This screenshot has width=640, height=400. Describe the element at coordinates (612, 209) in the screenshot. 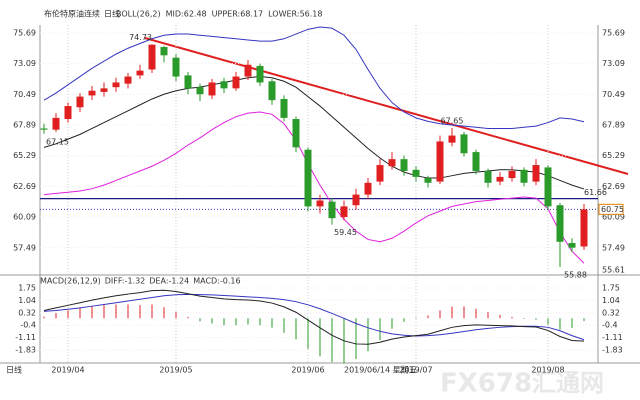

I see `last-price-label: 60.75` at that location.